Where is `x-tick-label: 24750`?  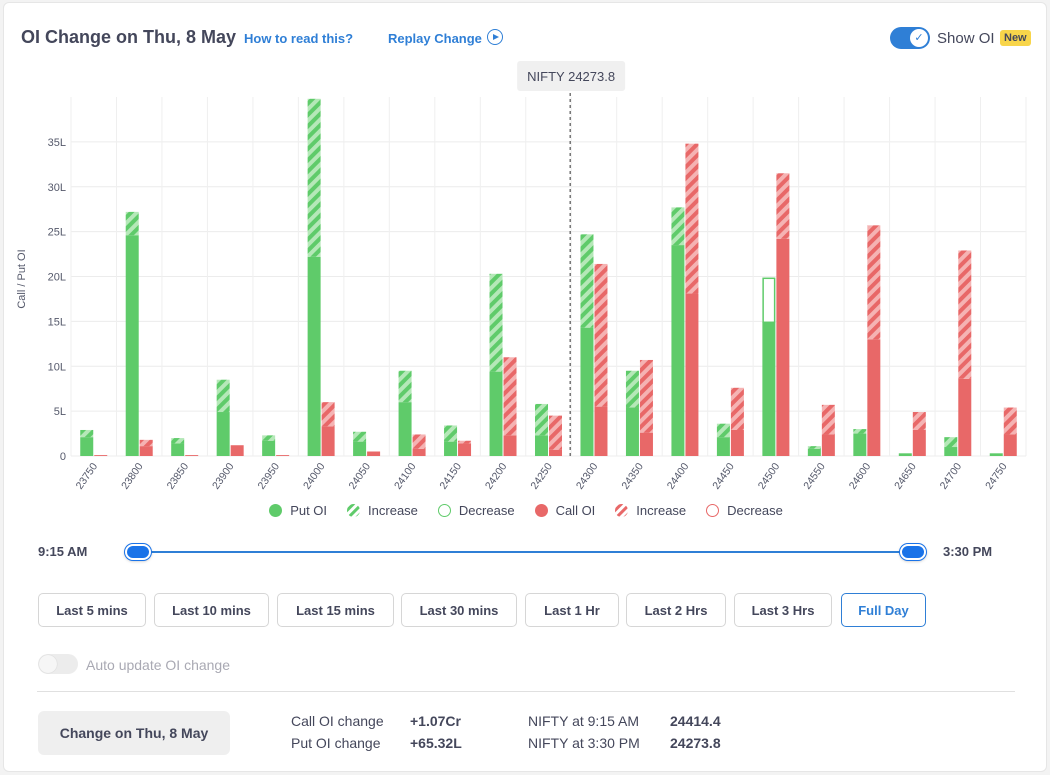 x-tick-label: 24750 is located at coordinates (996, 476).